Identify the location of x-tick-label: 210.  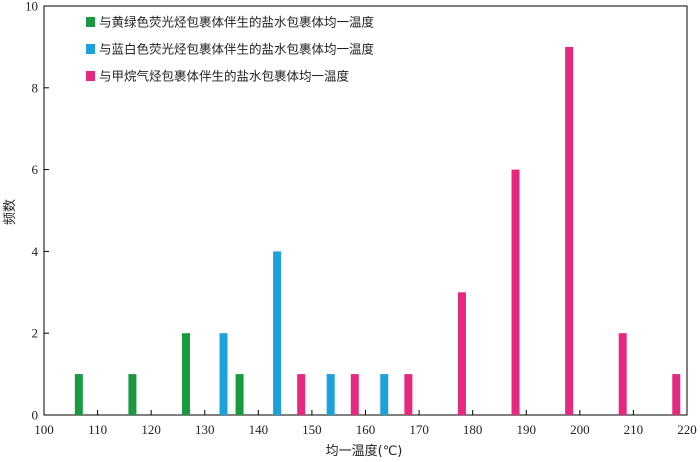
(634, 429).